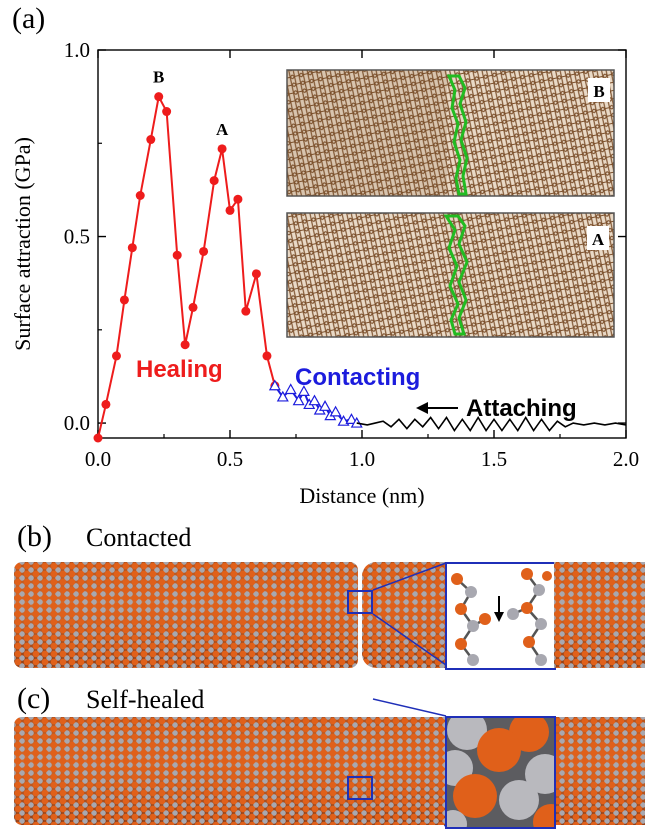  What do you see at coordinates (98, 459) in the screenshot?
I see `x-tick-label: 0.0` at bounding box center [98, 459].